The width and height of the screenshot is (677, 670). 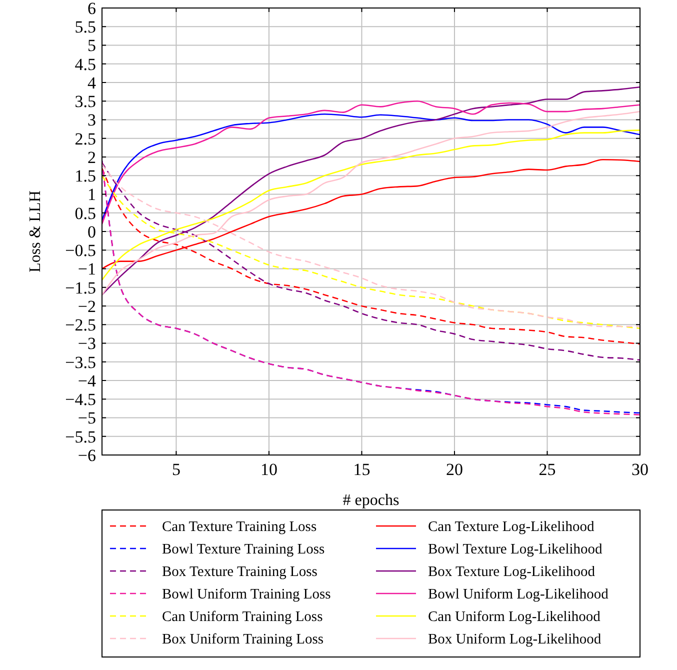 I want to click on legend-label: Bowl Uniform Training Loss, so click(x=247, y=594).